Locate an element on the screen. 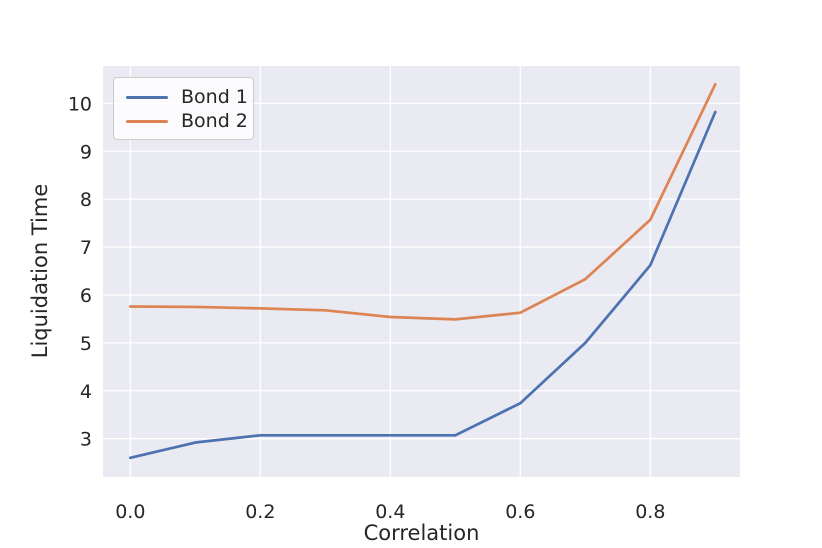 The image size is (822, 548). legend-item-bond-1: Bond 1 is located at coordinates (187, 97).